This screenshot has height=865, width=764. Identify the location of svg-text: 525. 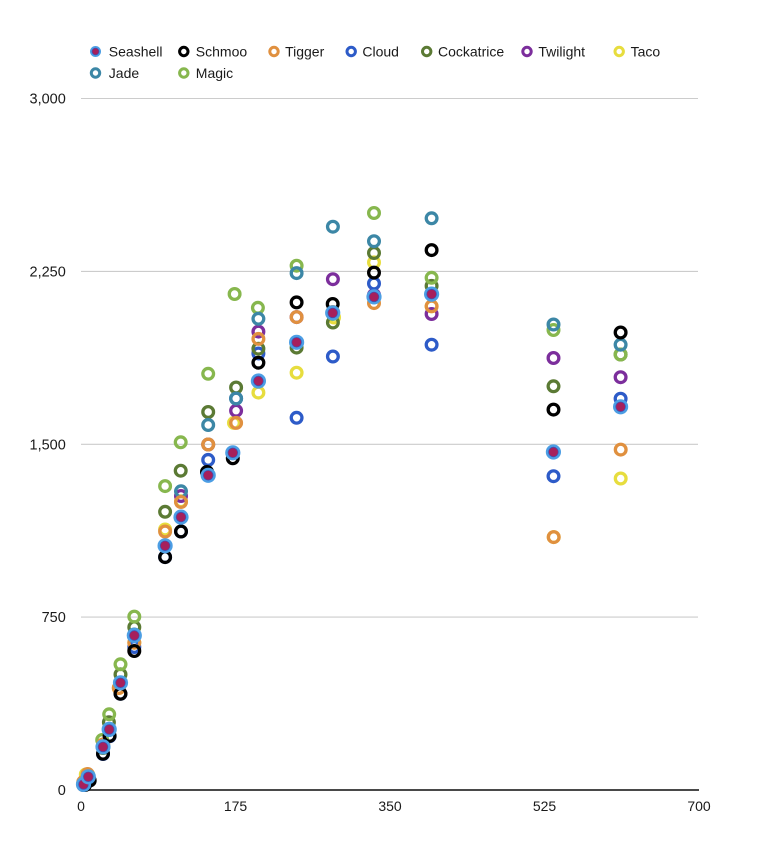
(545, 806).